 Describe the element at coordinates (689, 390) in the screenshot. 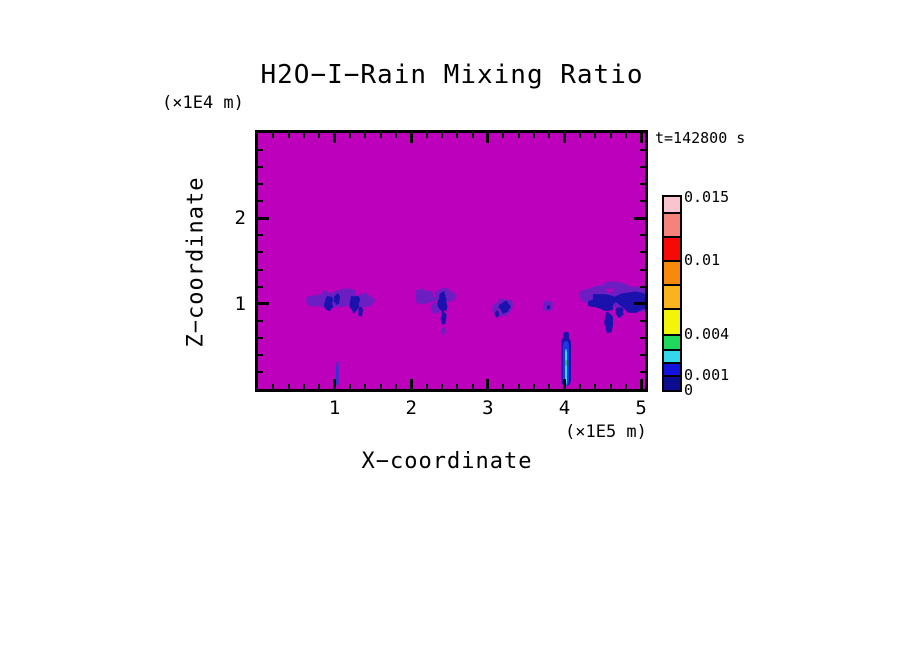

I see `colorbar-tick-label: 0` at that location.